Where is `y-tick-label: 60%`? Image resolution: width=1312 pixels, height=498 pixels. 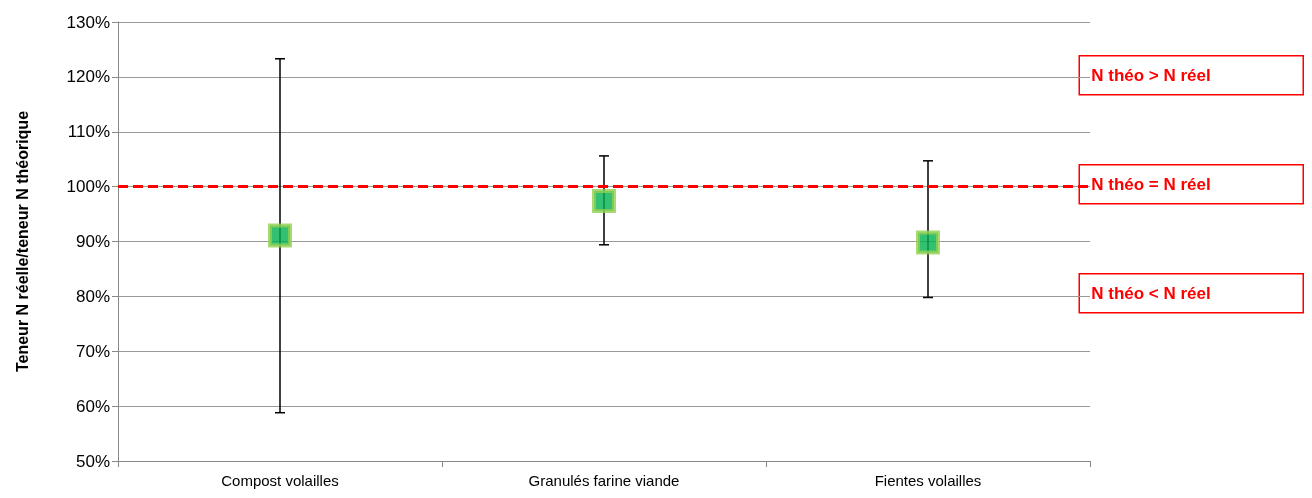
y-tick-label: 60% is located at coordinates (92, 406).